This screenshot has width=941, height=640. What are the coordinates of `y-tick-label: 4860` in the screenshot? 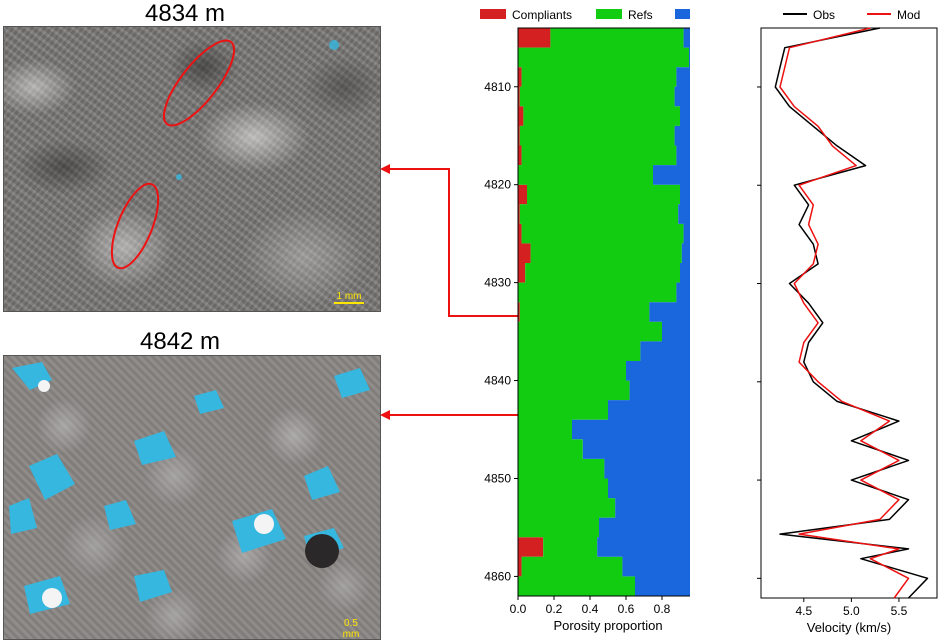 It's located at (497, 576).